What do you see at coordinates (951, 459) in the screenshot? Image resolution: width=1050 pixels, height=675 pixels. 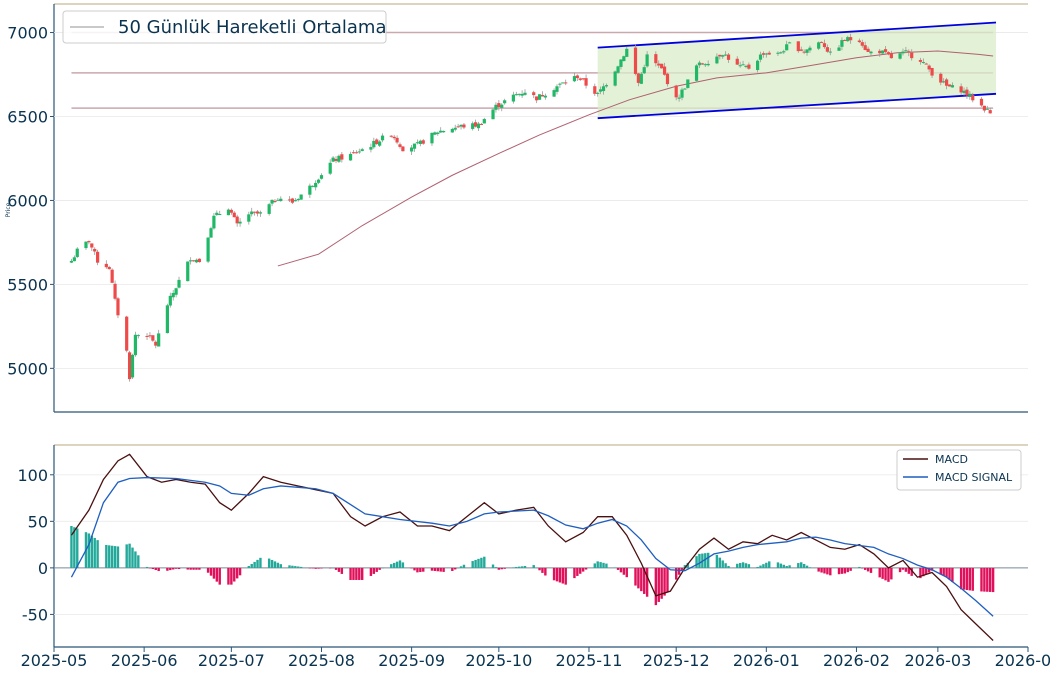 I see `macd-legend-label: MACD` at bounding box center [951, 459].